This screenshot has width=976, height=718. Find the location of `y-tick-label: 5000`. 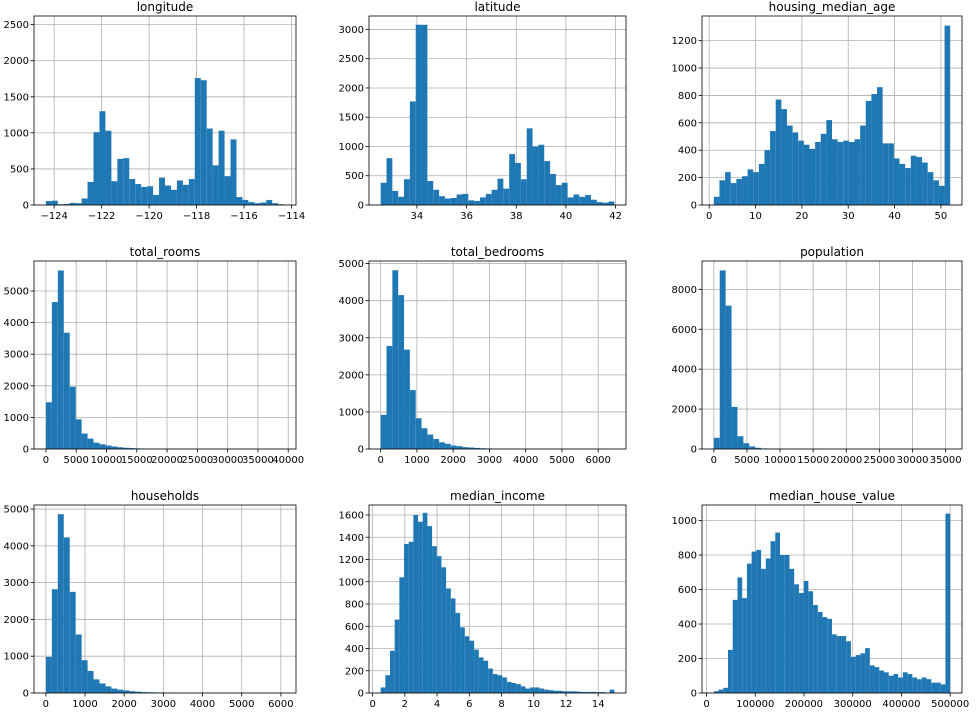

y-tick-label: 5000 is located at coordinates (16, 292).